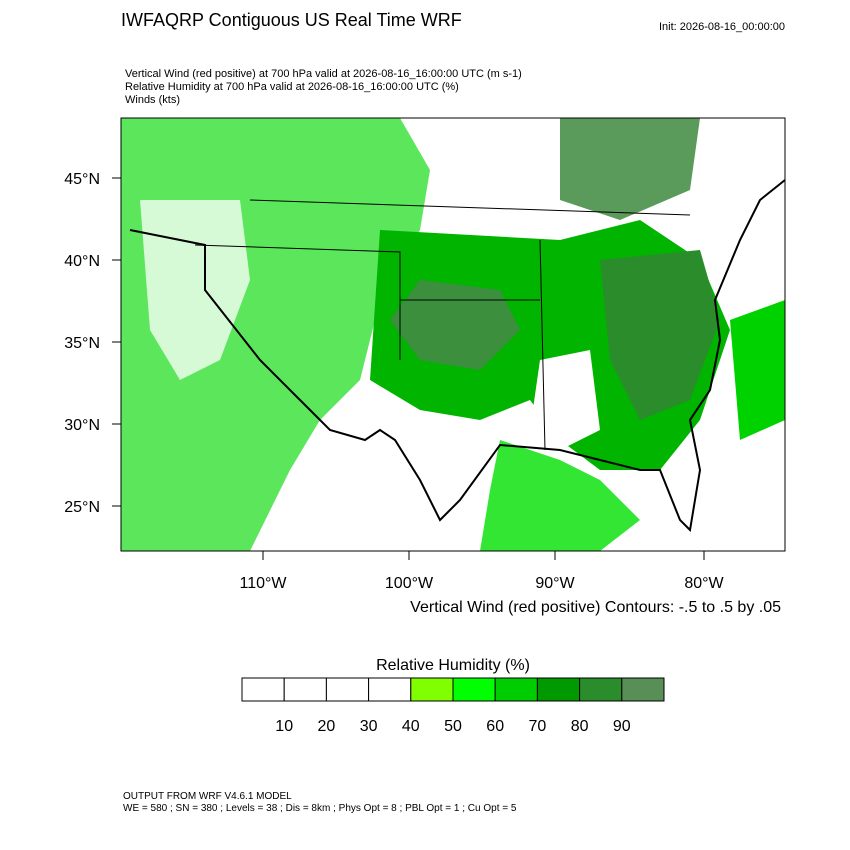 Image resolution: width=850 pixels, height=850 pixels. What do you see at coordinates (453, 726) in the screenshot?
I see `colorbar-label: 50` at bounding box center [453, 726].